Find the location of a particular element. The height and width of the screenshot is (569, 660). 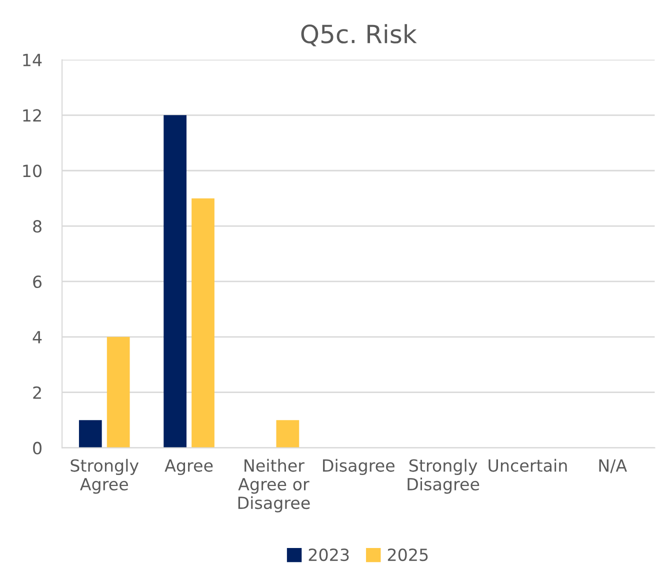

x-tick-label: Strongly Disagree is located at coordinates (444, 476).